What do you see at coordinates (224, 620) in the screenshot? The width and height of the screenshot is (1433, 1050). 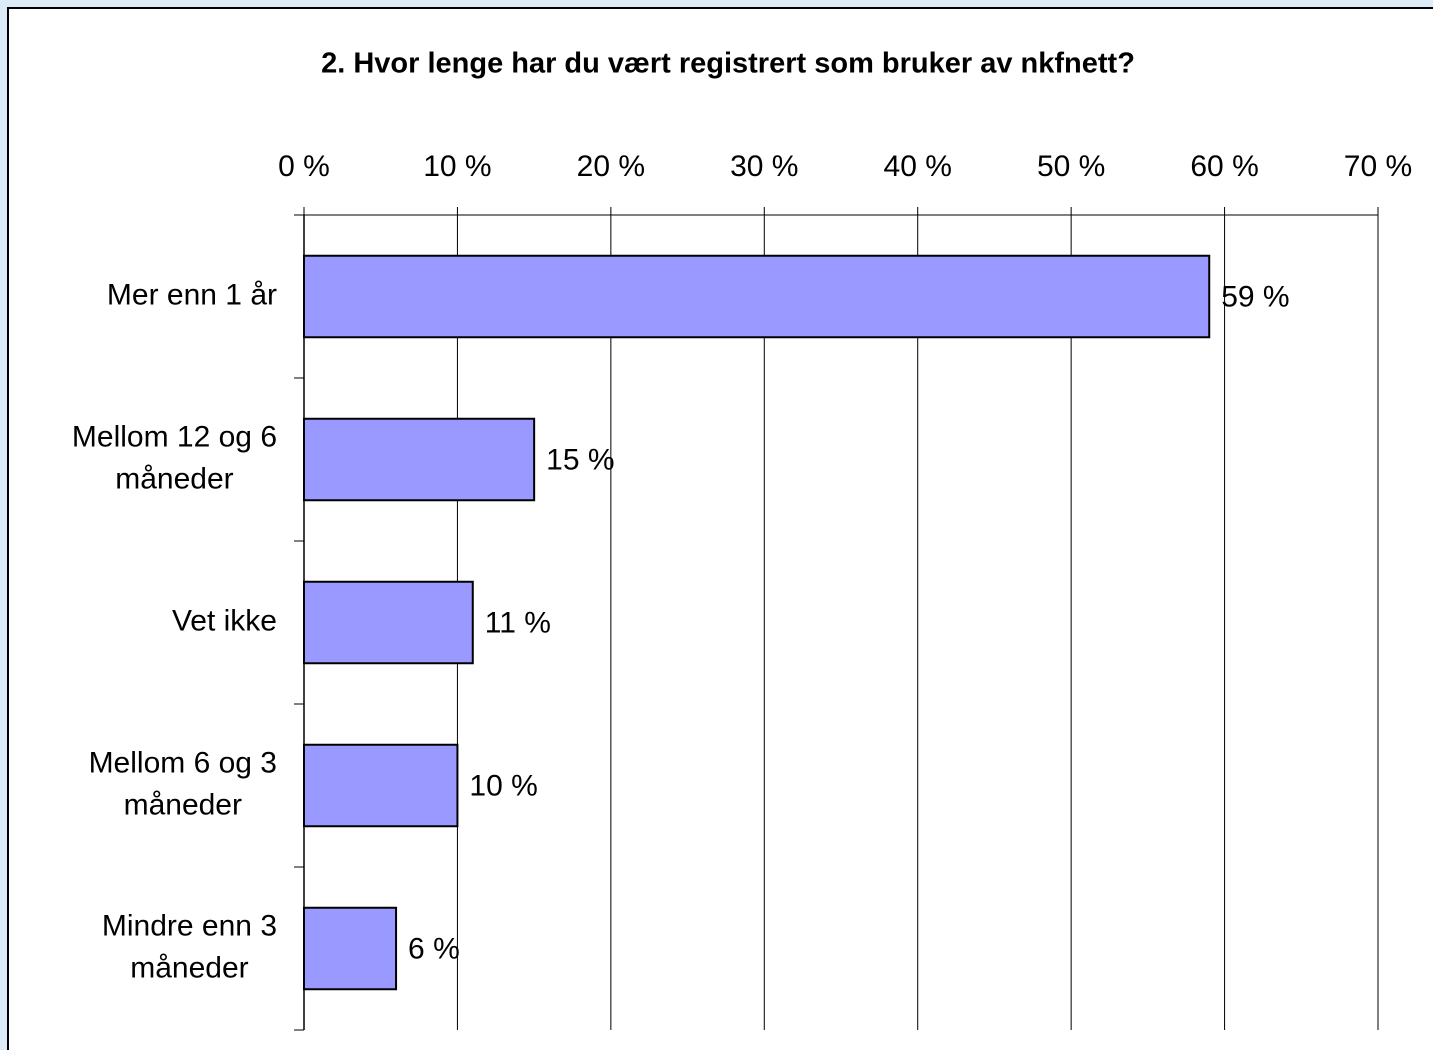 I see `y-tick-label: Vet ikke` at bounding box center [224, 620].